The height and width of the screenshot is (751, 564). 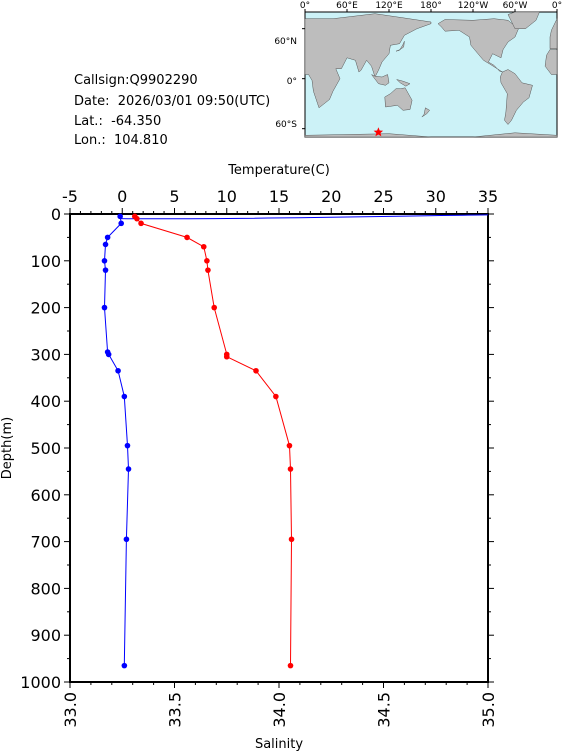 What do you see at coordinates (45, 542) in the screenshot?
I see `depth-tick-label: 700` at bounding box center [45, 542].